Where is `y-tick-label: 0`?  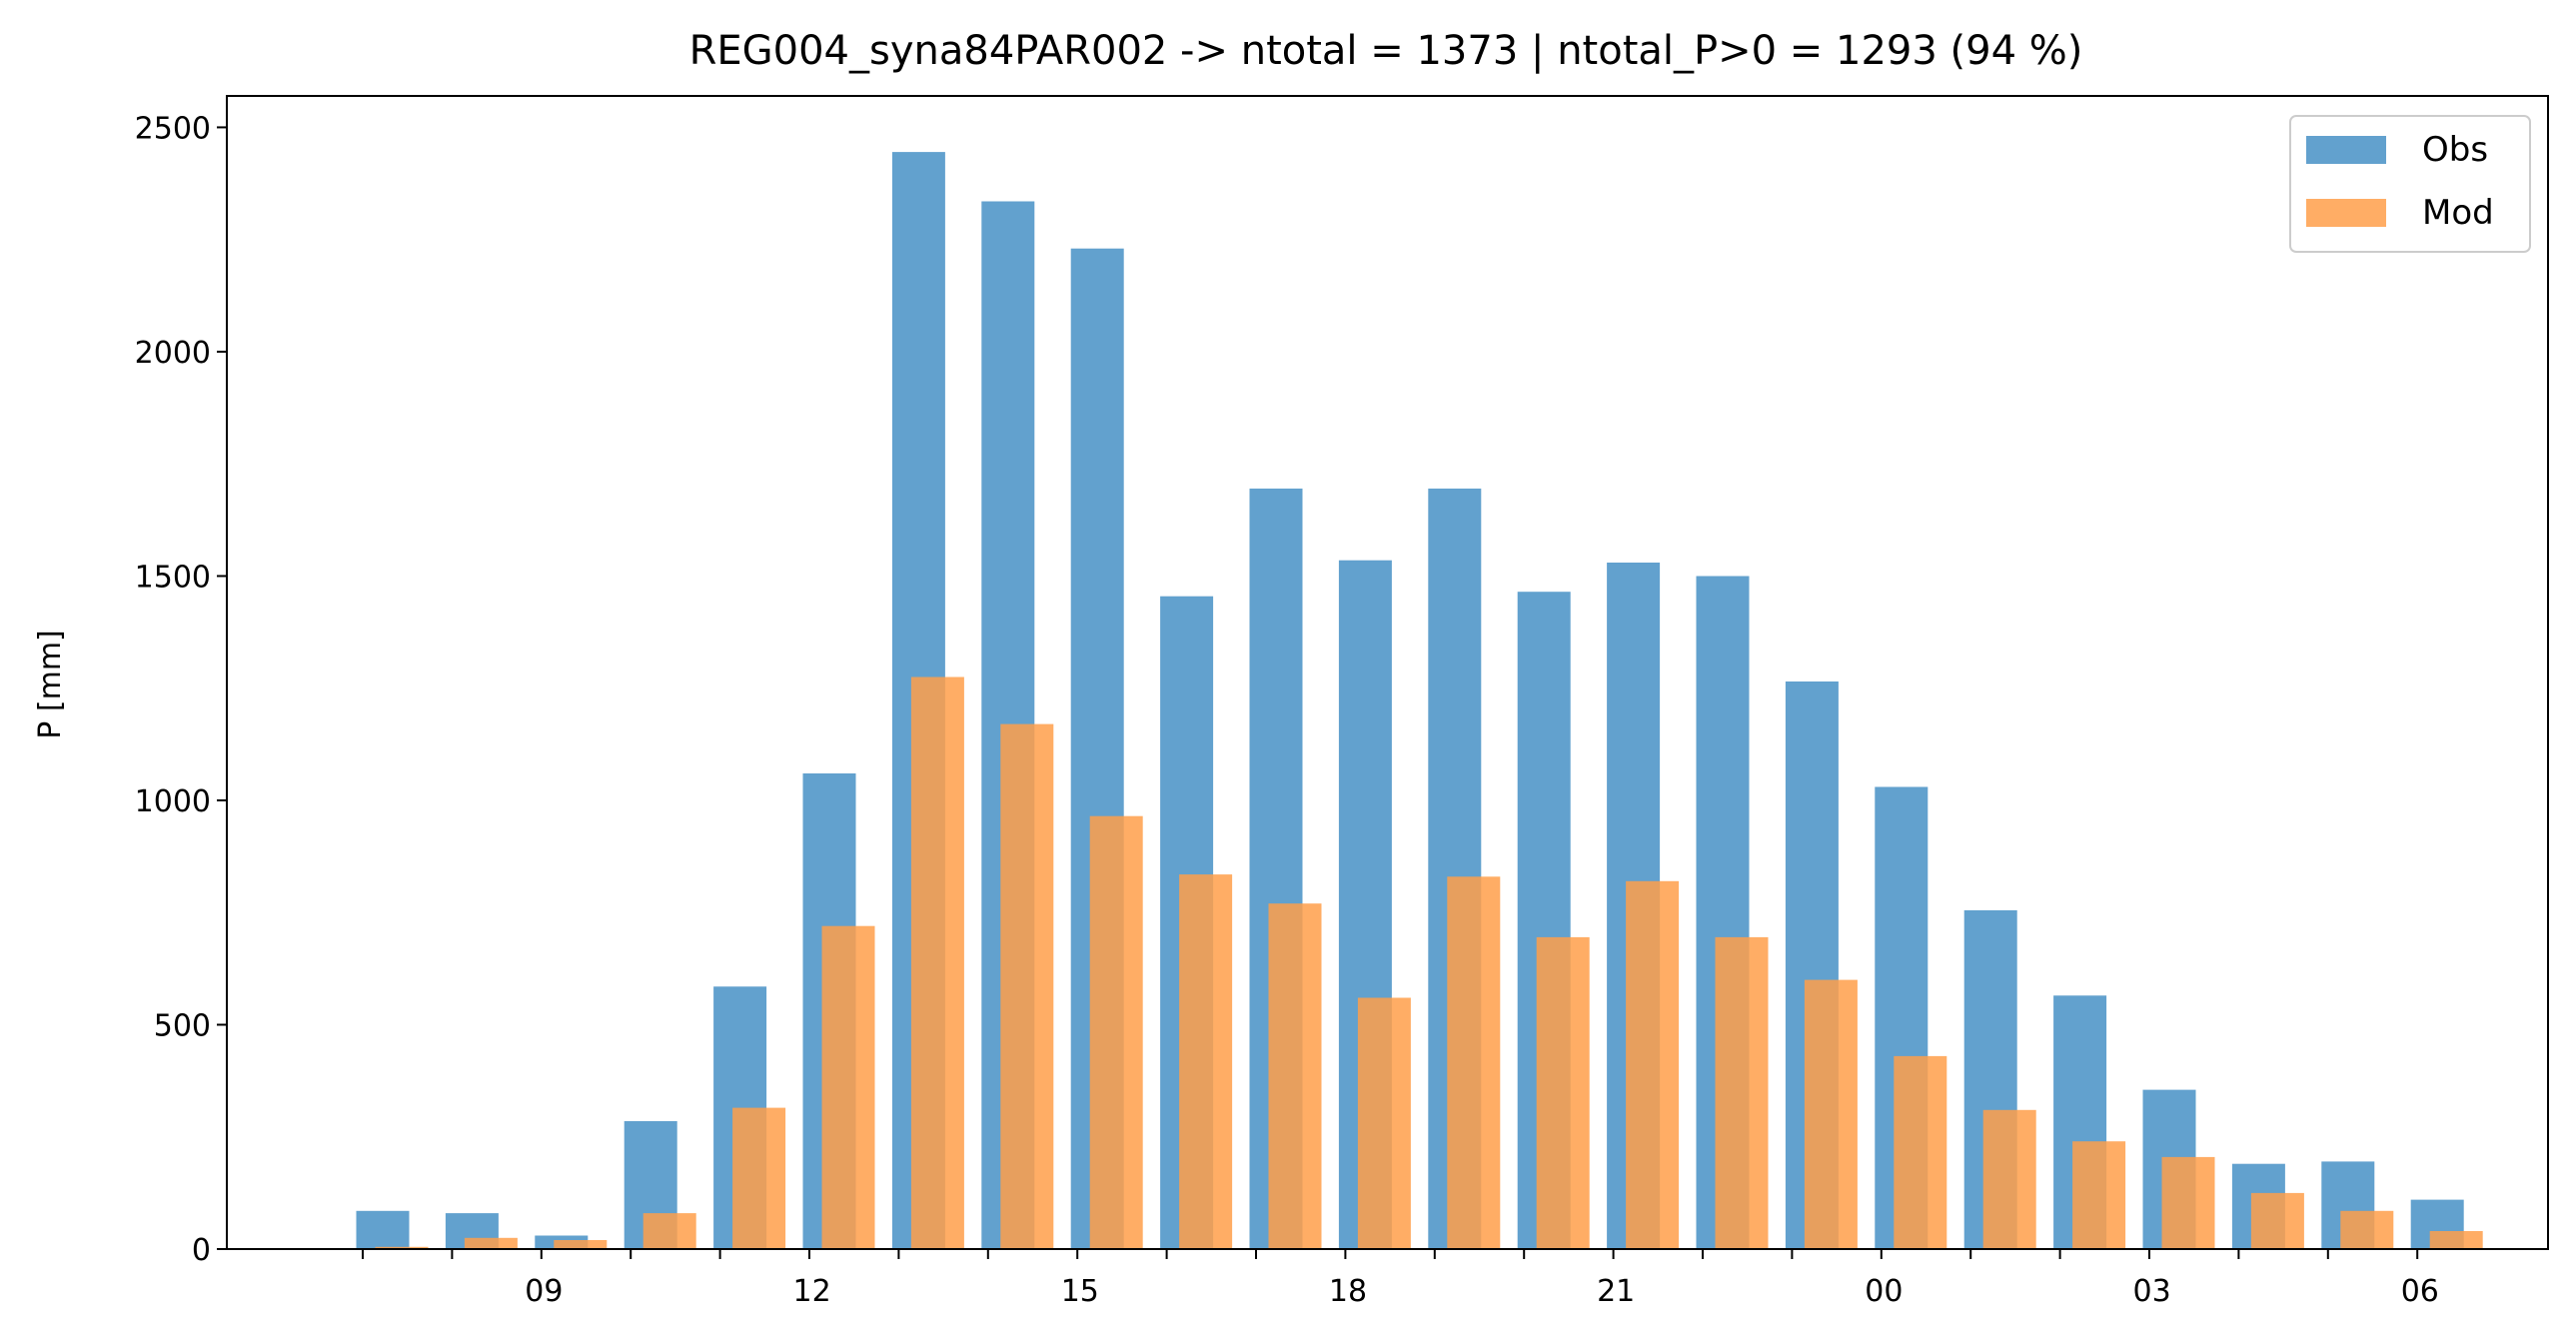 y-tick-label: 0 is located at coordinates (201, 1250).